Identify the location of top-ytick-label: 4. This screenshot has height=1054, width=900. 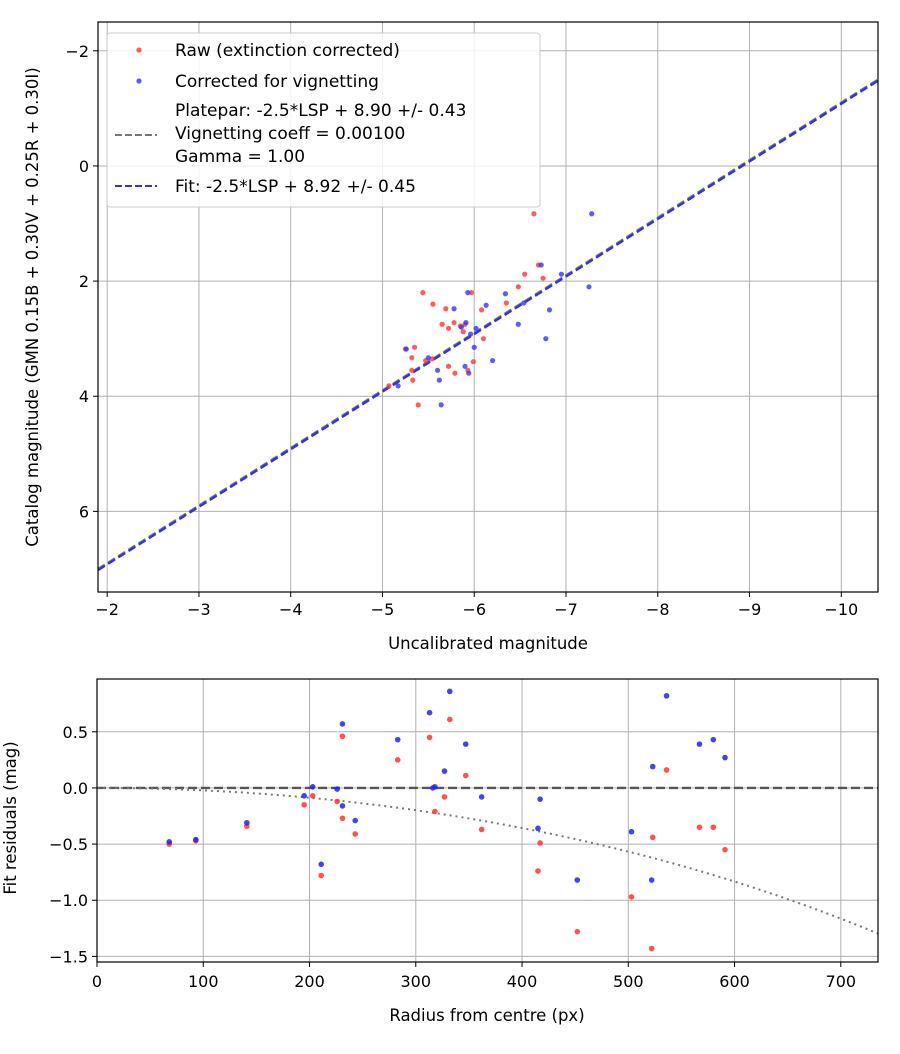
(84, 396).